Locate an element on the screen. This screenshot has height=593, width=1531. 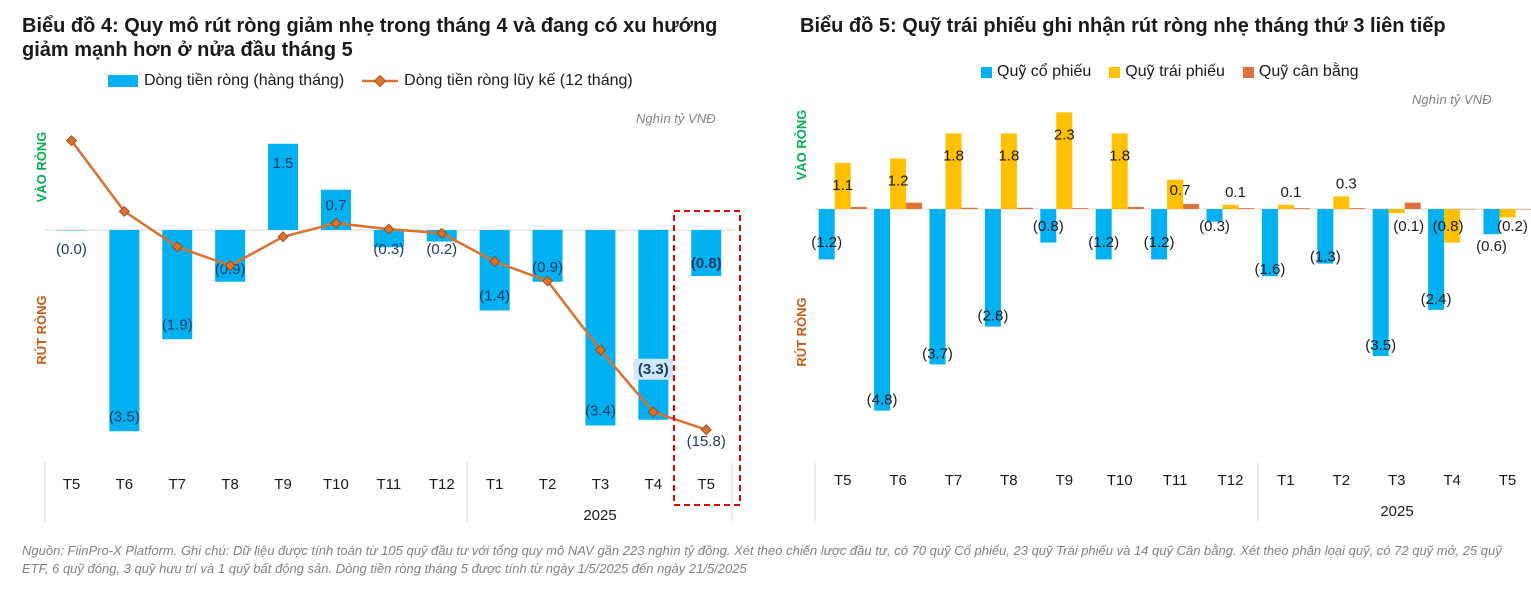
right-chart-legend: Quỹ cổ phiếu Quỹ trái phiếu Quỹ cân bằng is located at coordinates (1179, 72).